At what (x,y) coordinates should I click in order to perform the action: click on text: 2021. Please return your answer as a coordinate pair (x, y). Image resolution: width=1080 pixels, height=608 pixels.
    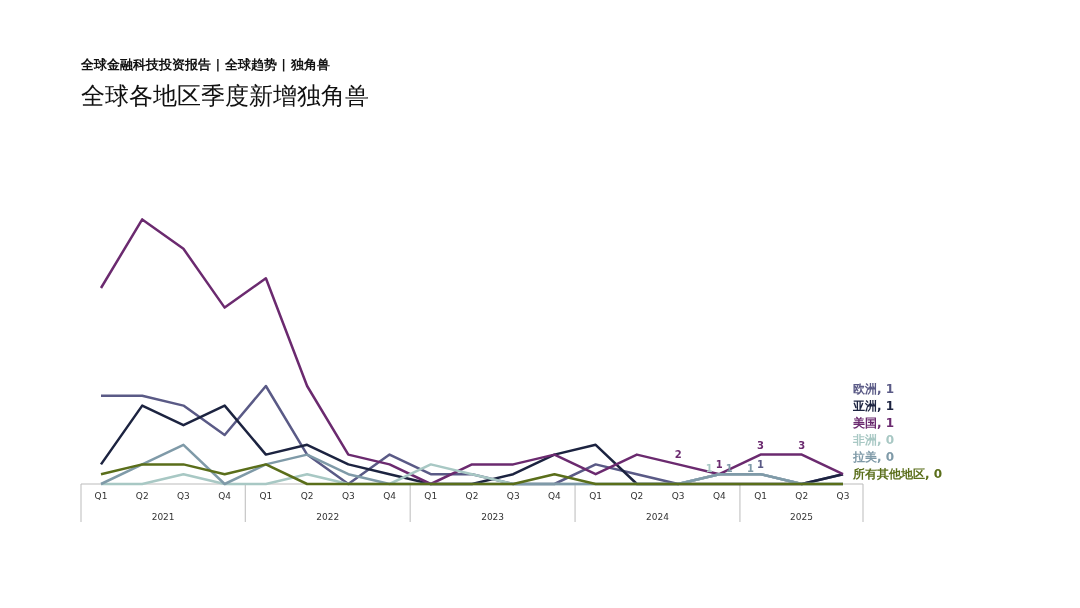
    Looking at the image, I should click on (163, 517).